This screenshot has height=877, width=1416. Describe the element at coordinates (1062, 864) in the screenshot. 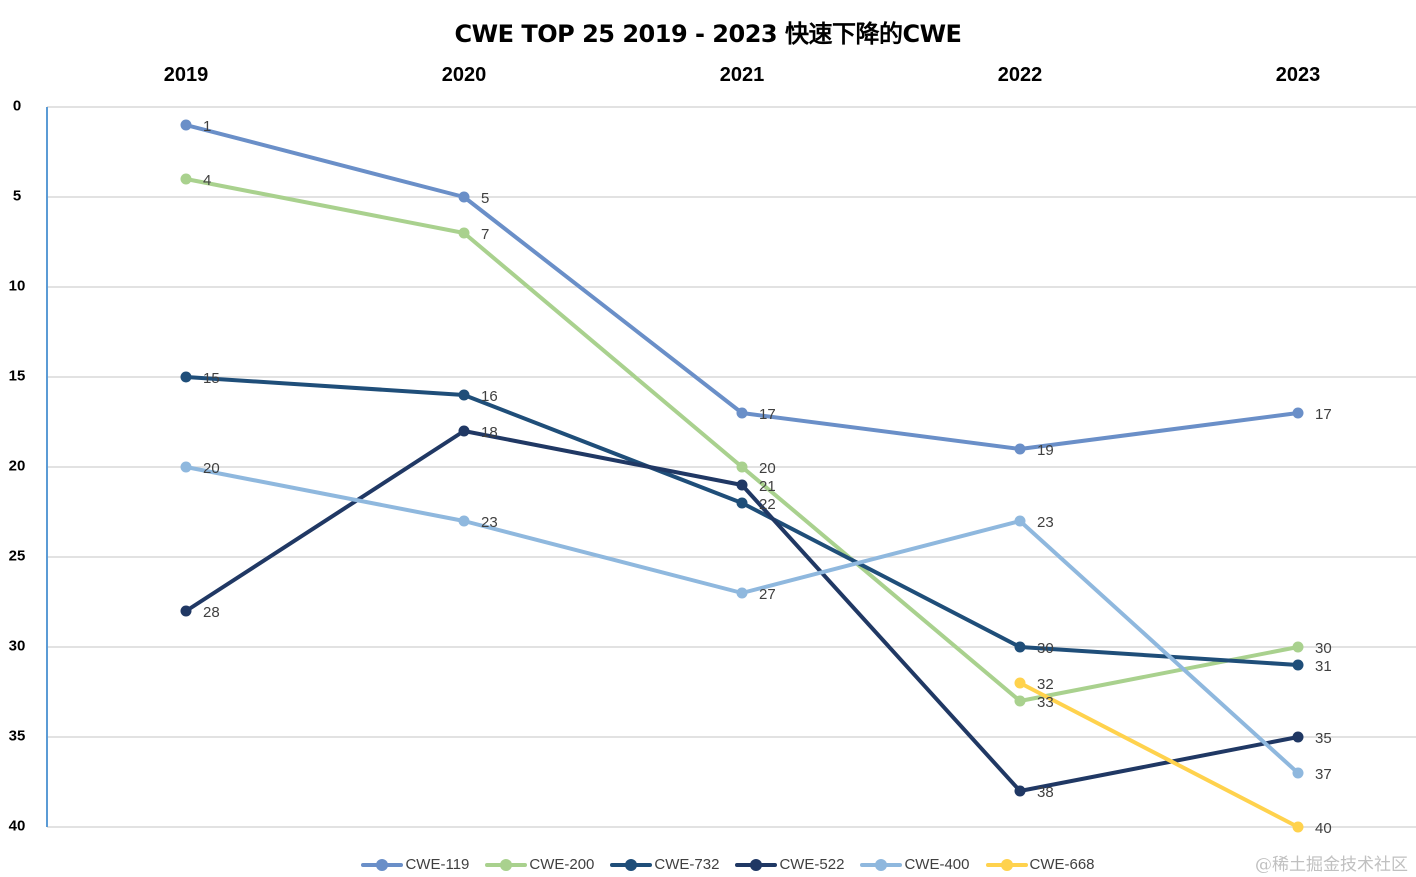

I see `legend-label: CWE-668` at that location.